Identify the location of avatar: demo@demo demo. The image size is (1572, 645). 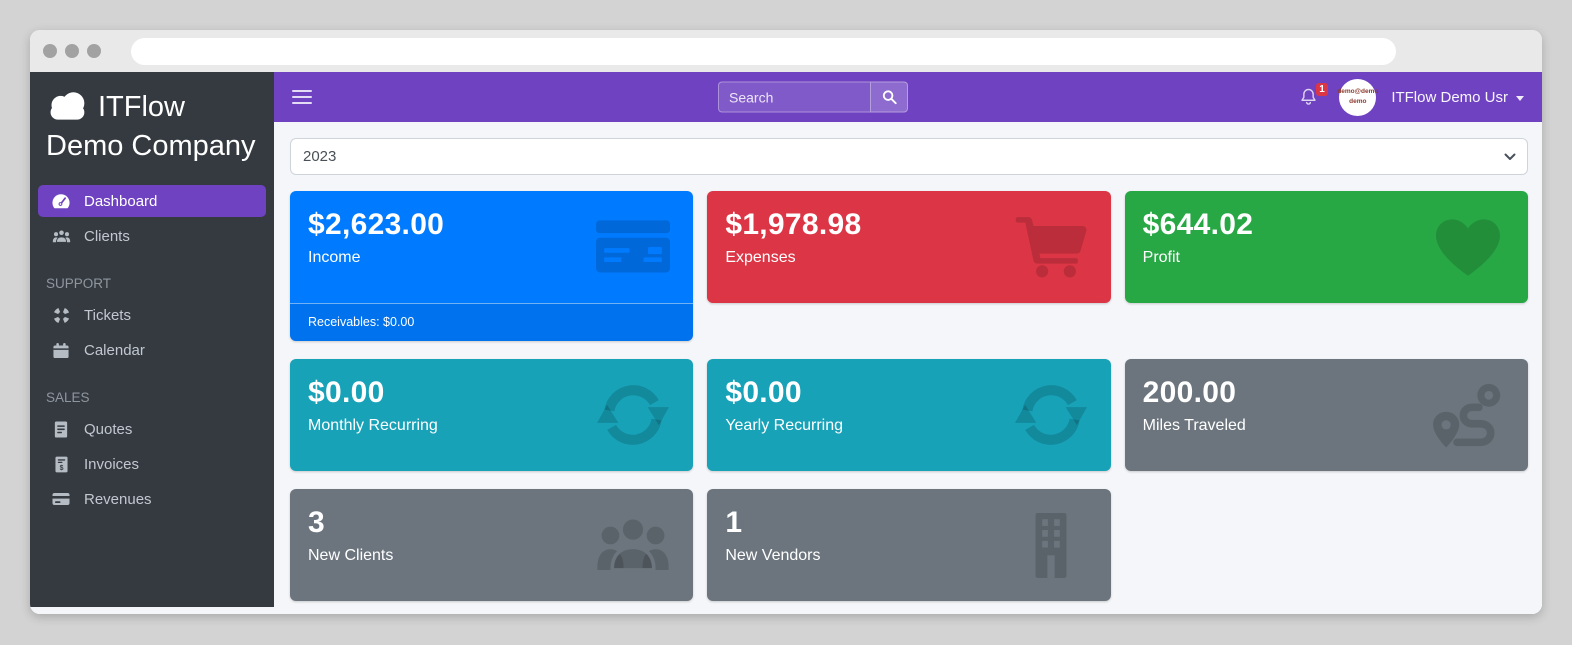
(1358, 97).